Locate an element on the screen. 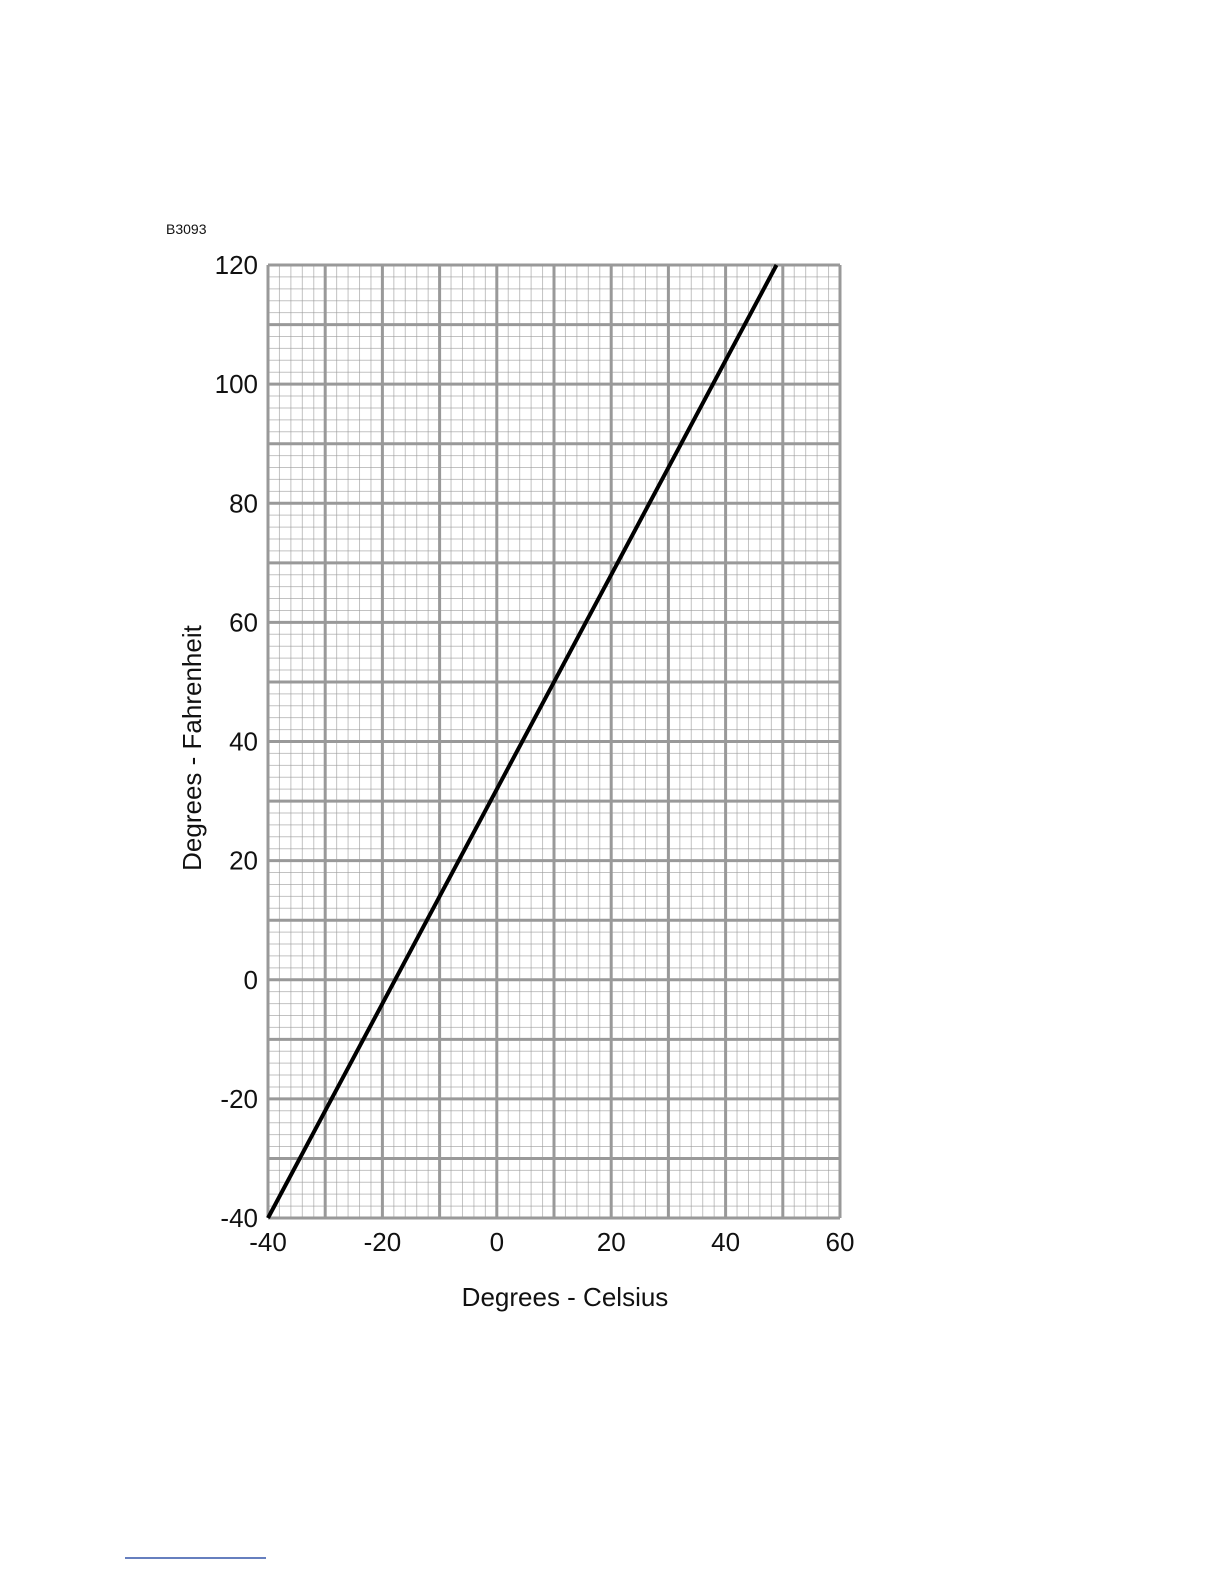 The height and width of the screenshot is (1589, 1224). annotation: B3093 is located at coordinates (186, 229).